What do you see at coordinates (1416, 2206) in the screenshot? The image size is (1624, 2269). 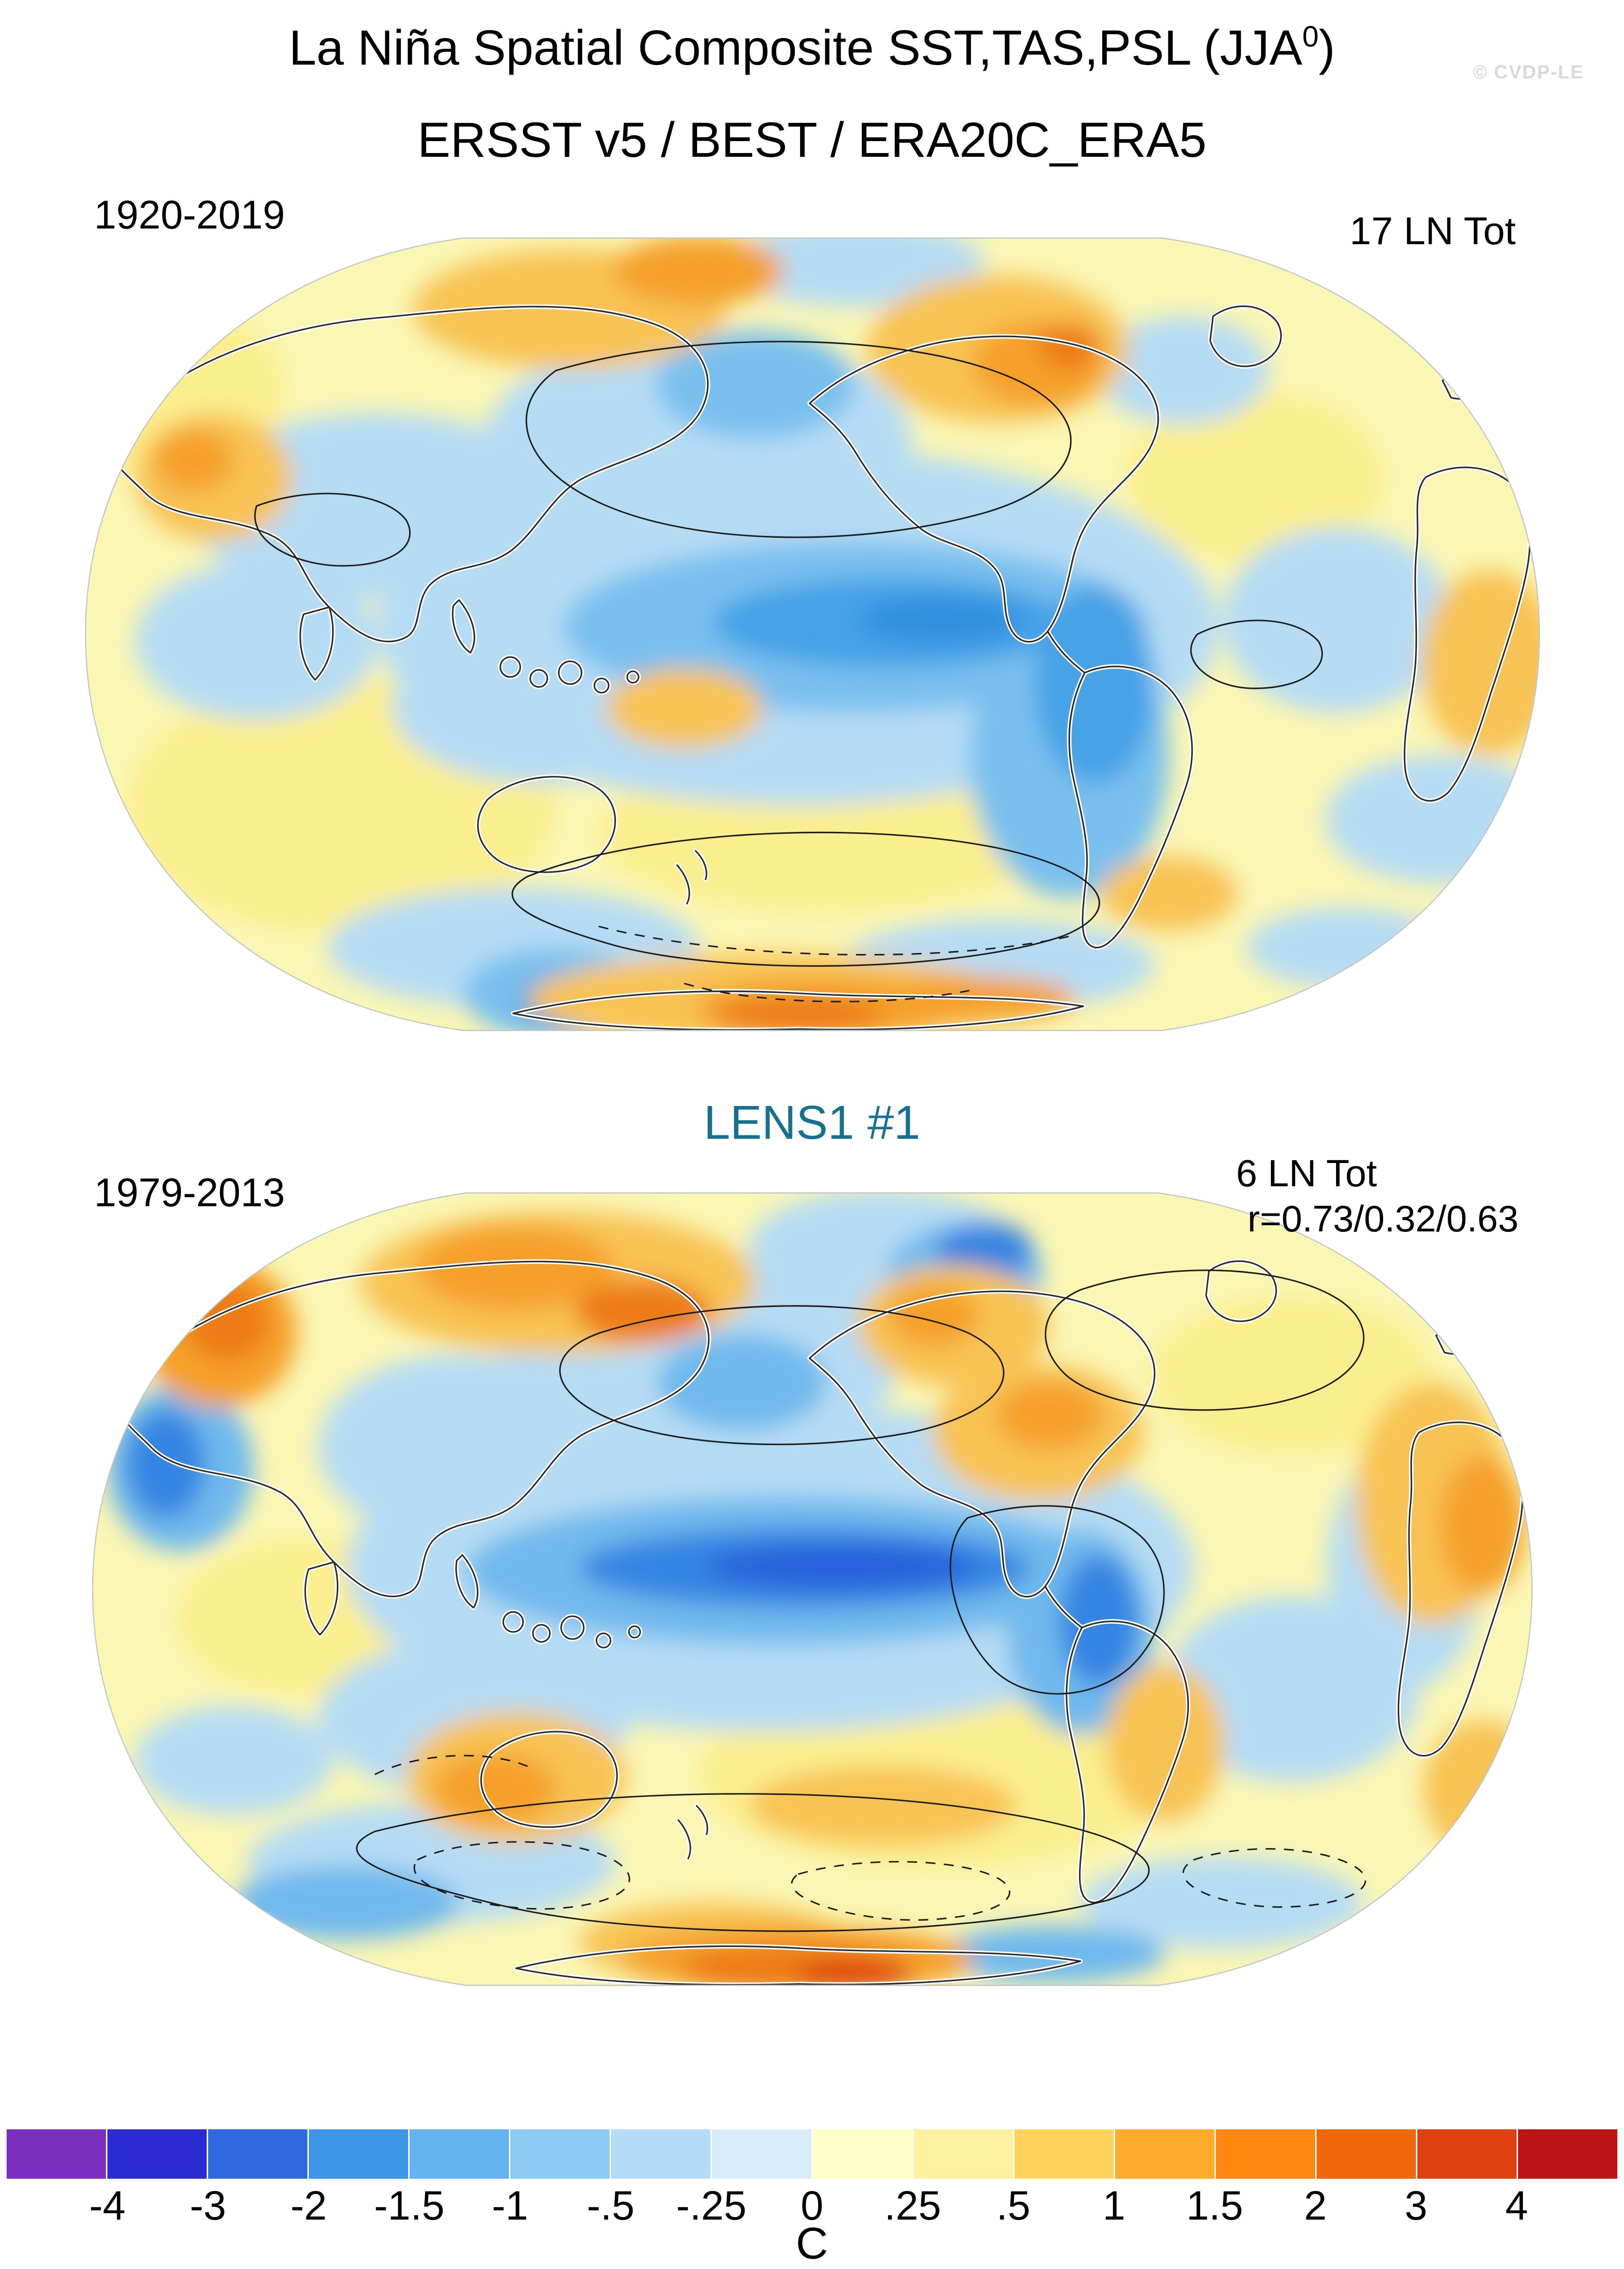 I see `colorbar-tick-label: 3` at bounding box center [1416, 2206].